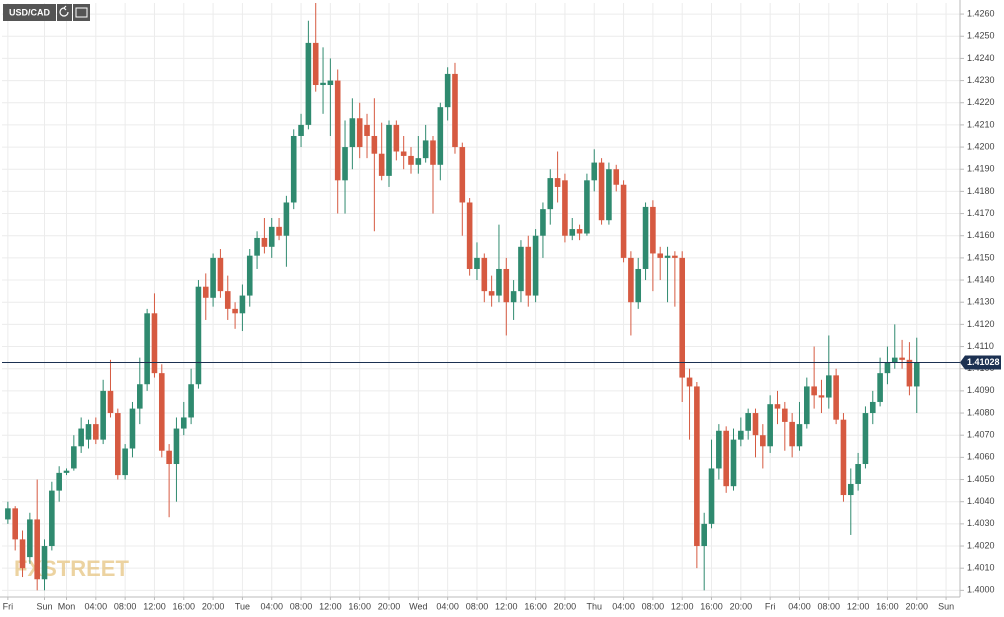  What do you see at coordinates (981, 435) in the screenshot?
I see `y-tick-label: 1.4070` at bounding box center [981, 435].